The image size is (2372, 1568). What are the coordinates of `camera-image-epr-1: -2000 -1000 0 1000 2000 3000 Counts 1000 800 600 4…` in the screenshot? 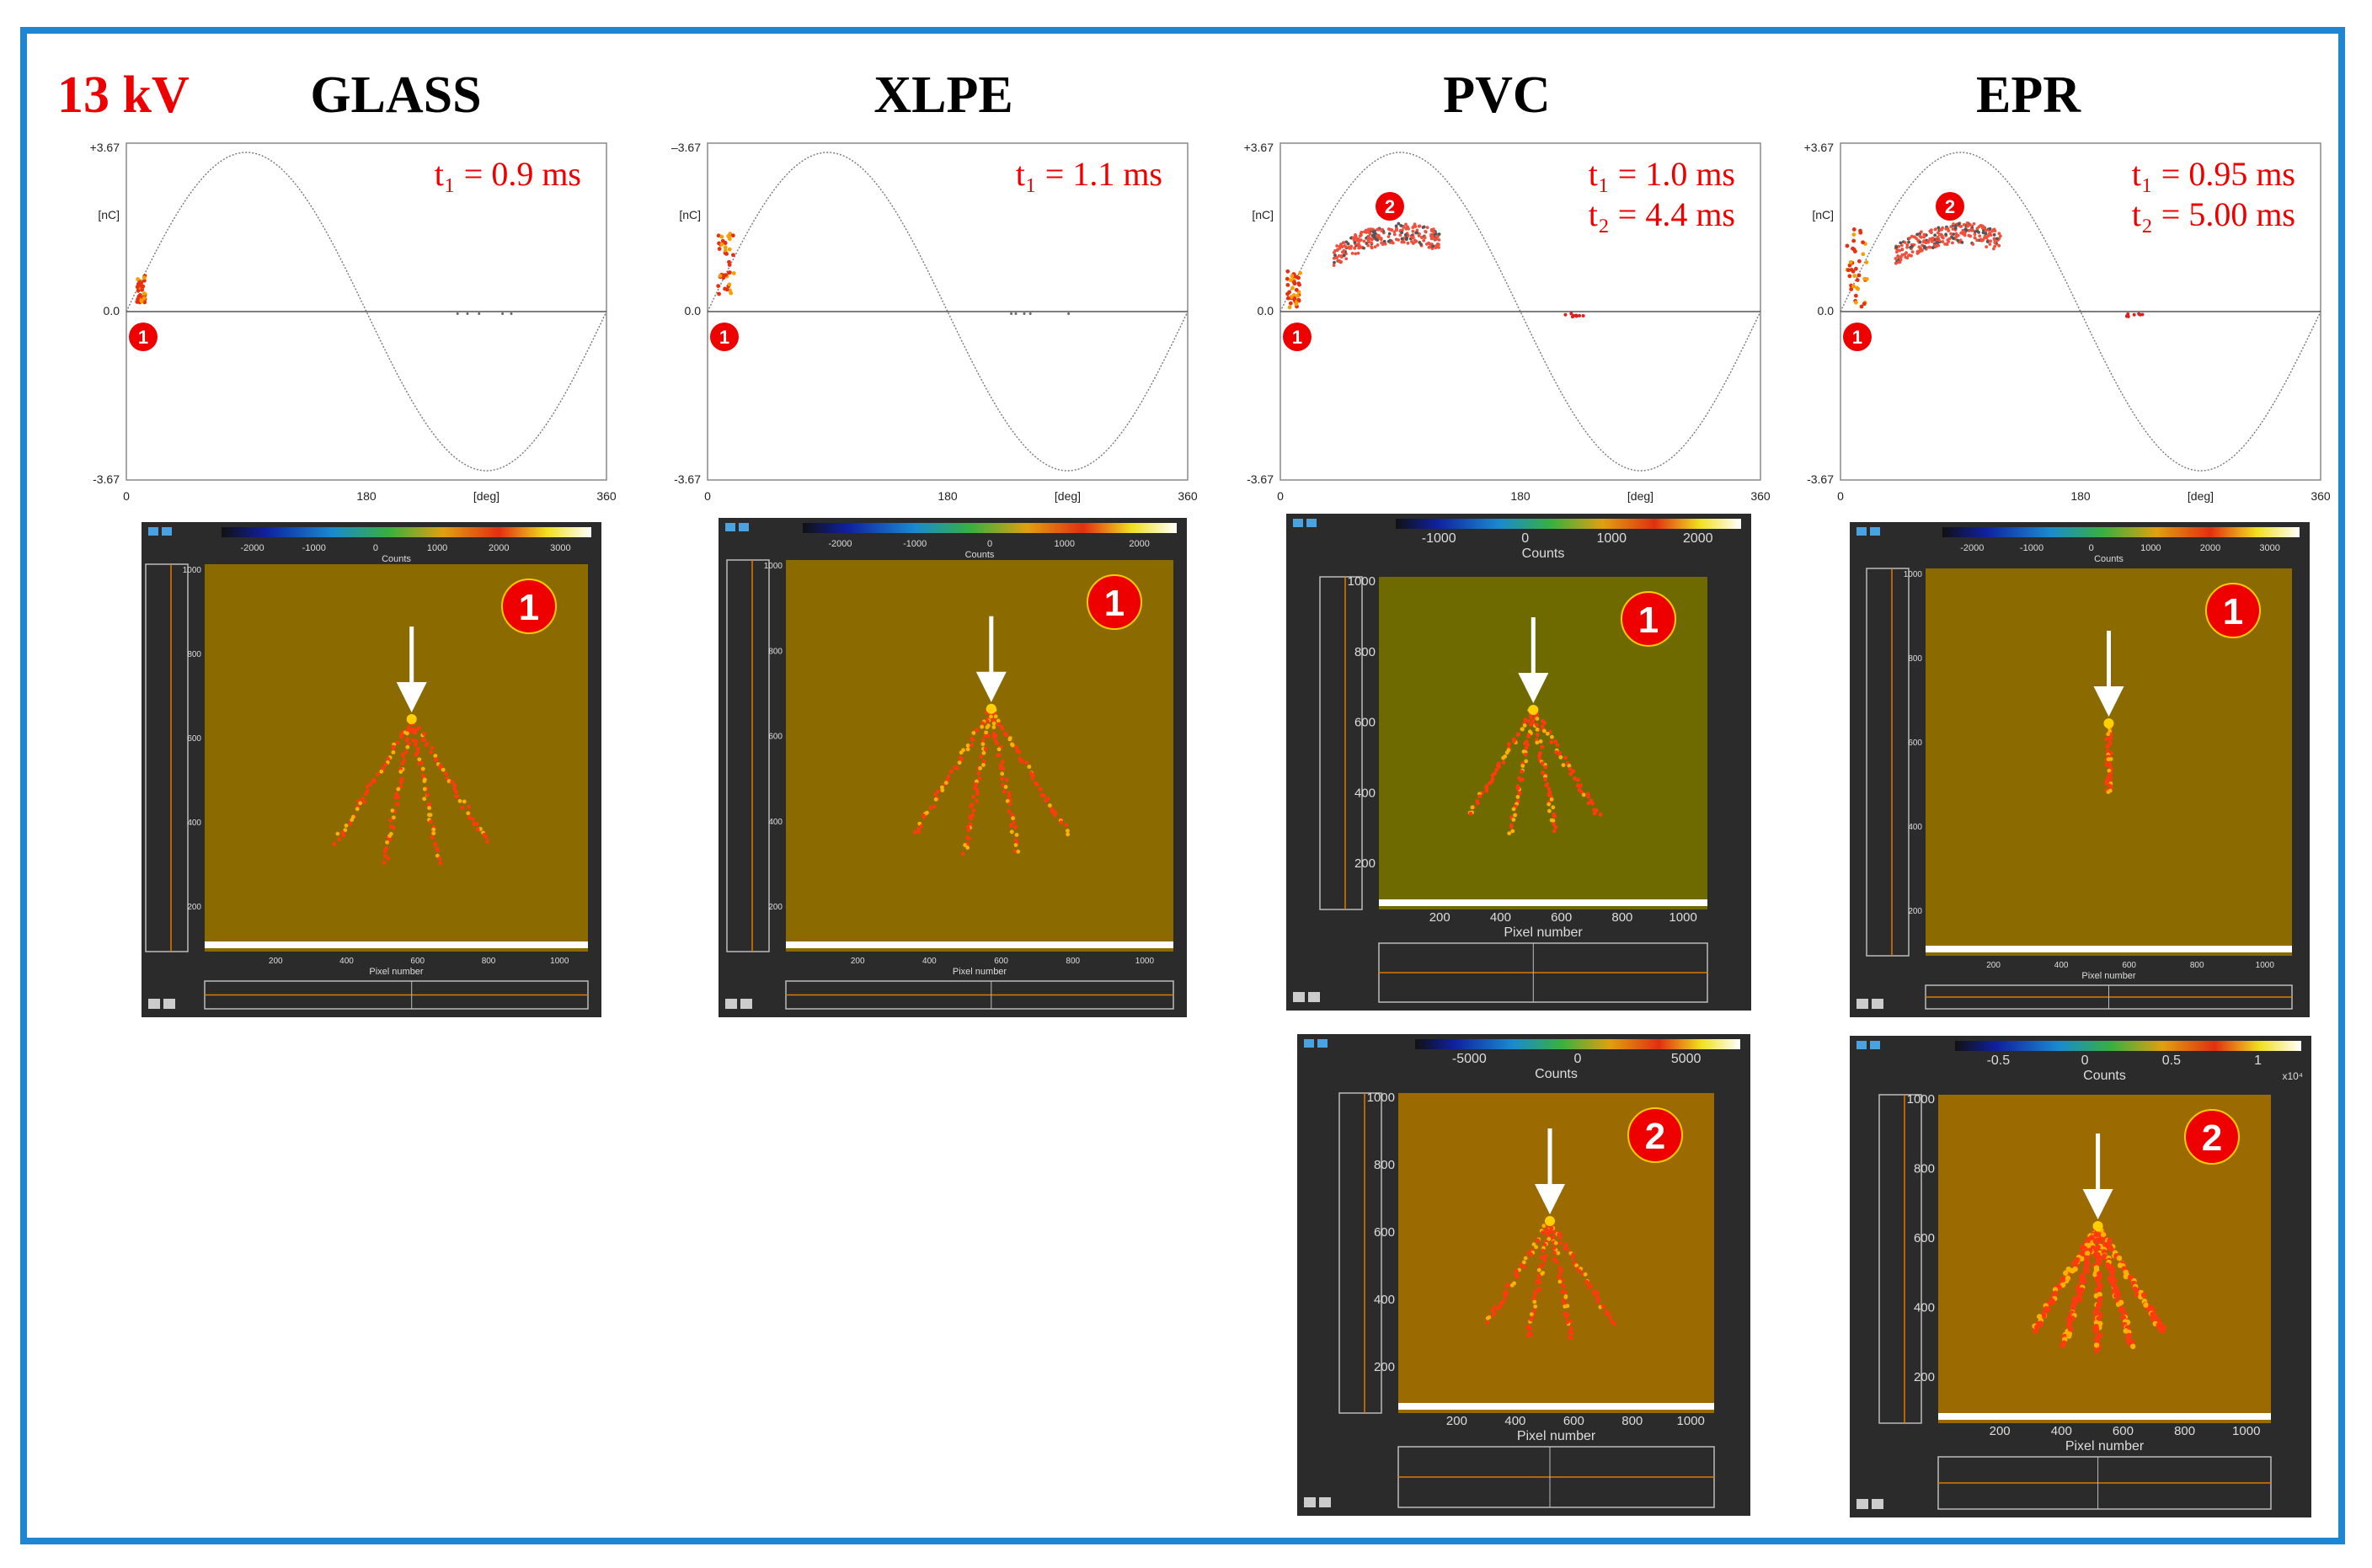 It's located at (2080, 769).